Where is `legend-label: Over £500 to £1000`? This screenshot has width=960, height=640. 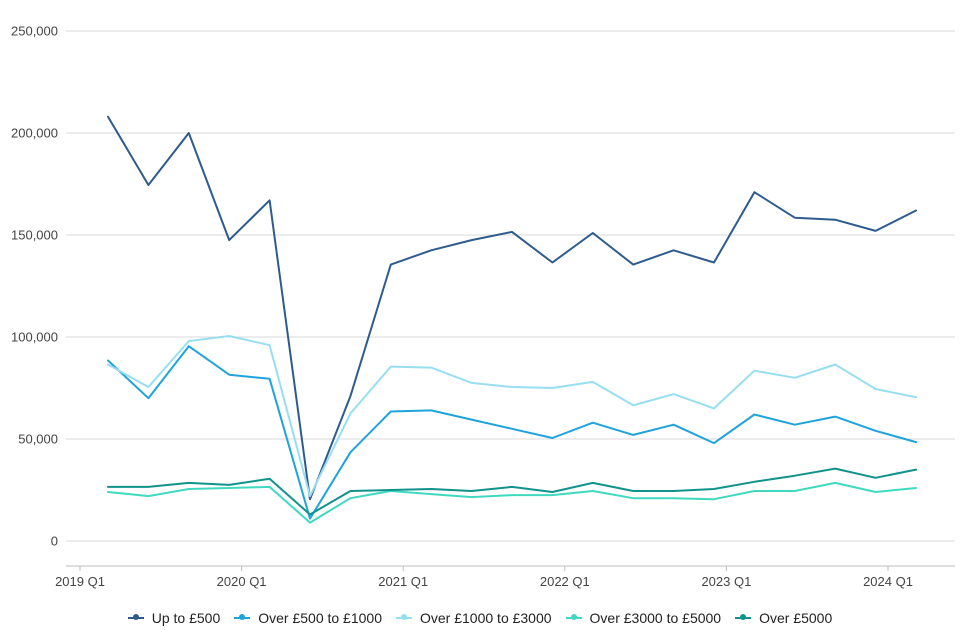
legend-label: Over £500 to £1000 is located at coordinates (320, 618).